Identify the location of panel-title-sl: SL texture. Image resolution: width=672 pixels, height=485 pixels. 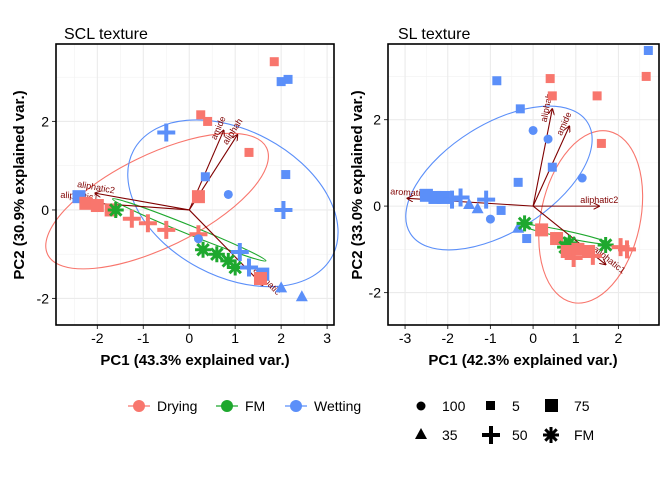
(434, 34).